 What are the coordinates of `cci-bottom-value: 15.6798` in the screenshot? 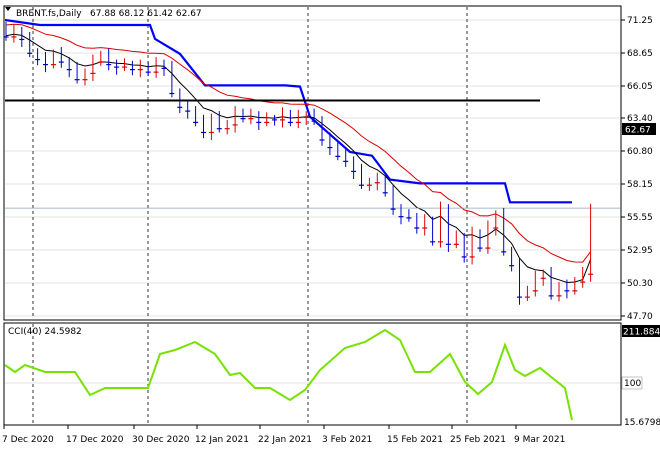 It's located at (642, 423).